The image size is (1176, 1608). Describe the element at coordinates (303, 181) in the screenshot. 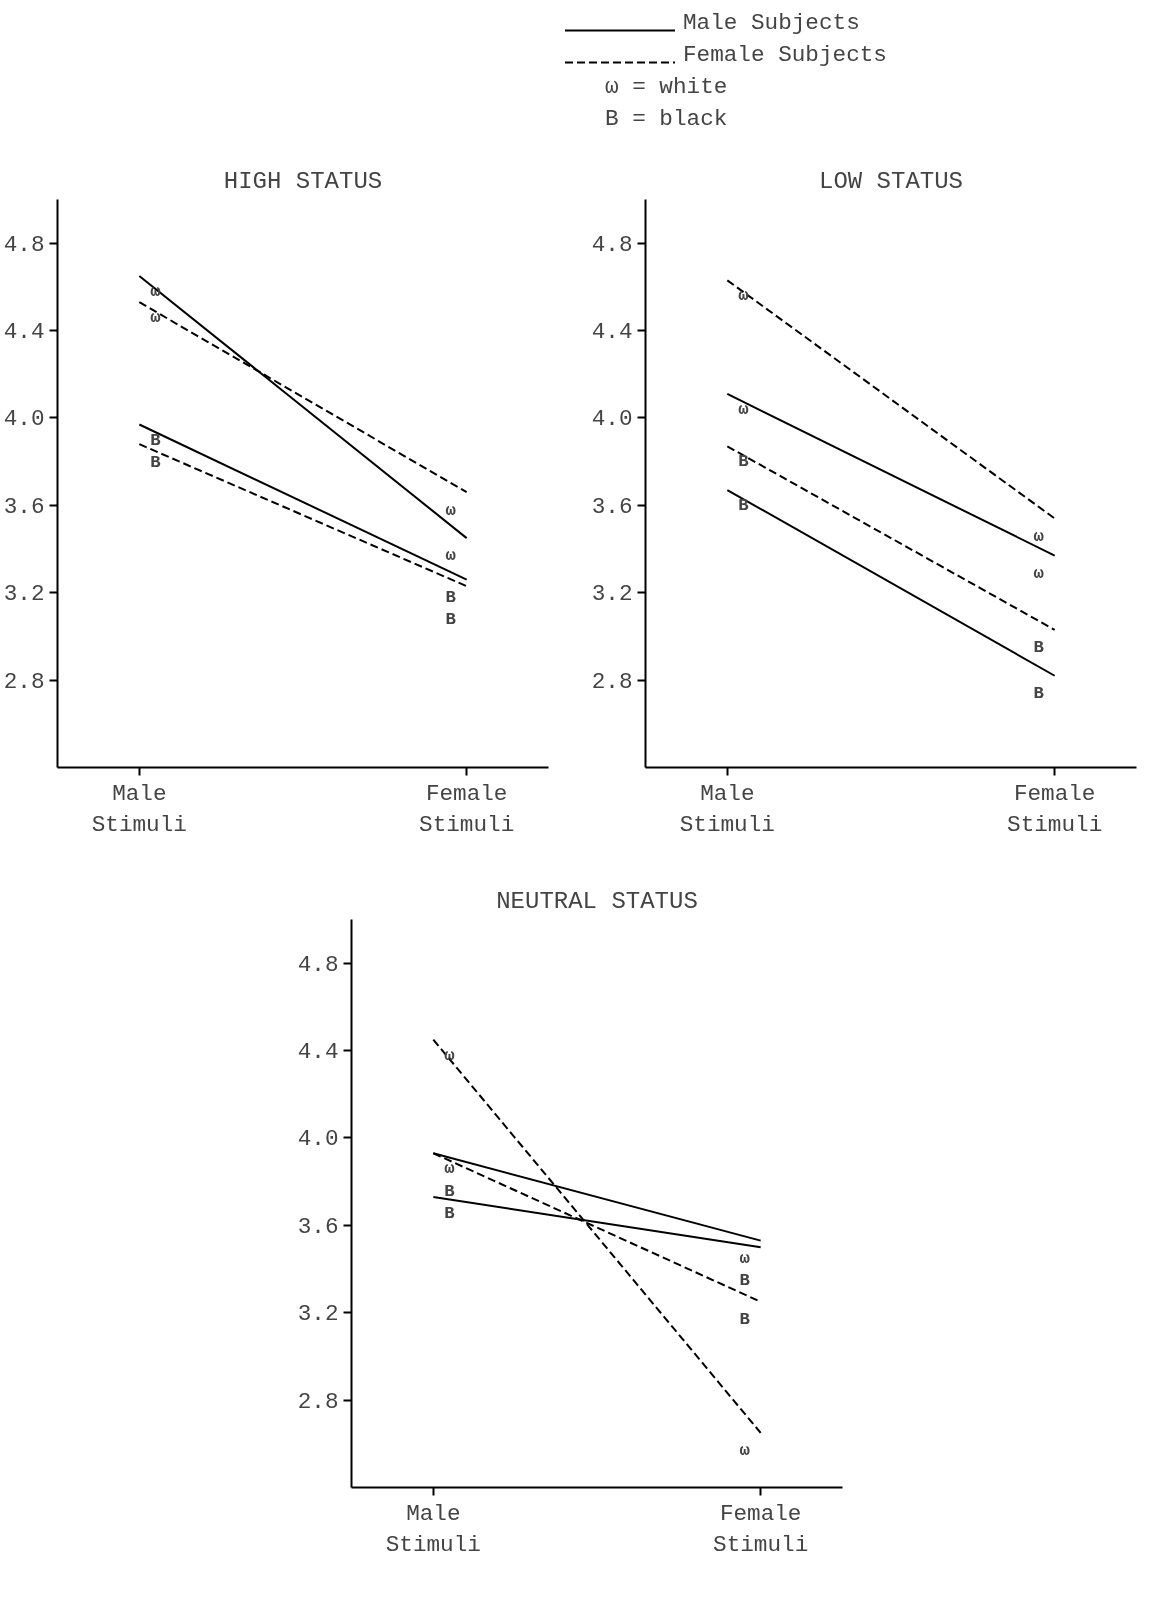

I see `chart-title: HIGH STATUS` at that location.